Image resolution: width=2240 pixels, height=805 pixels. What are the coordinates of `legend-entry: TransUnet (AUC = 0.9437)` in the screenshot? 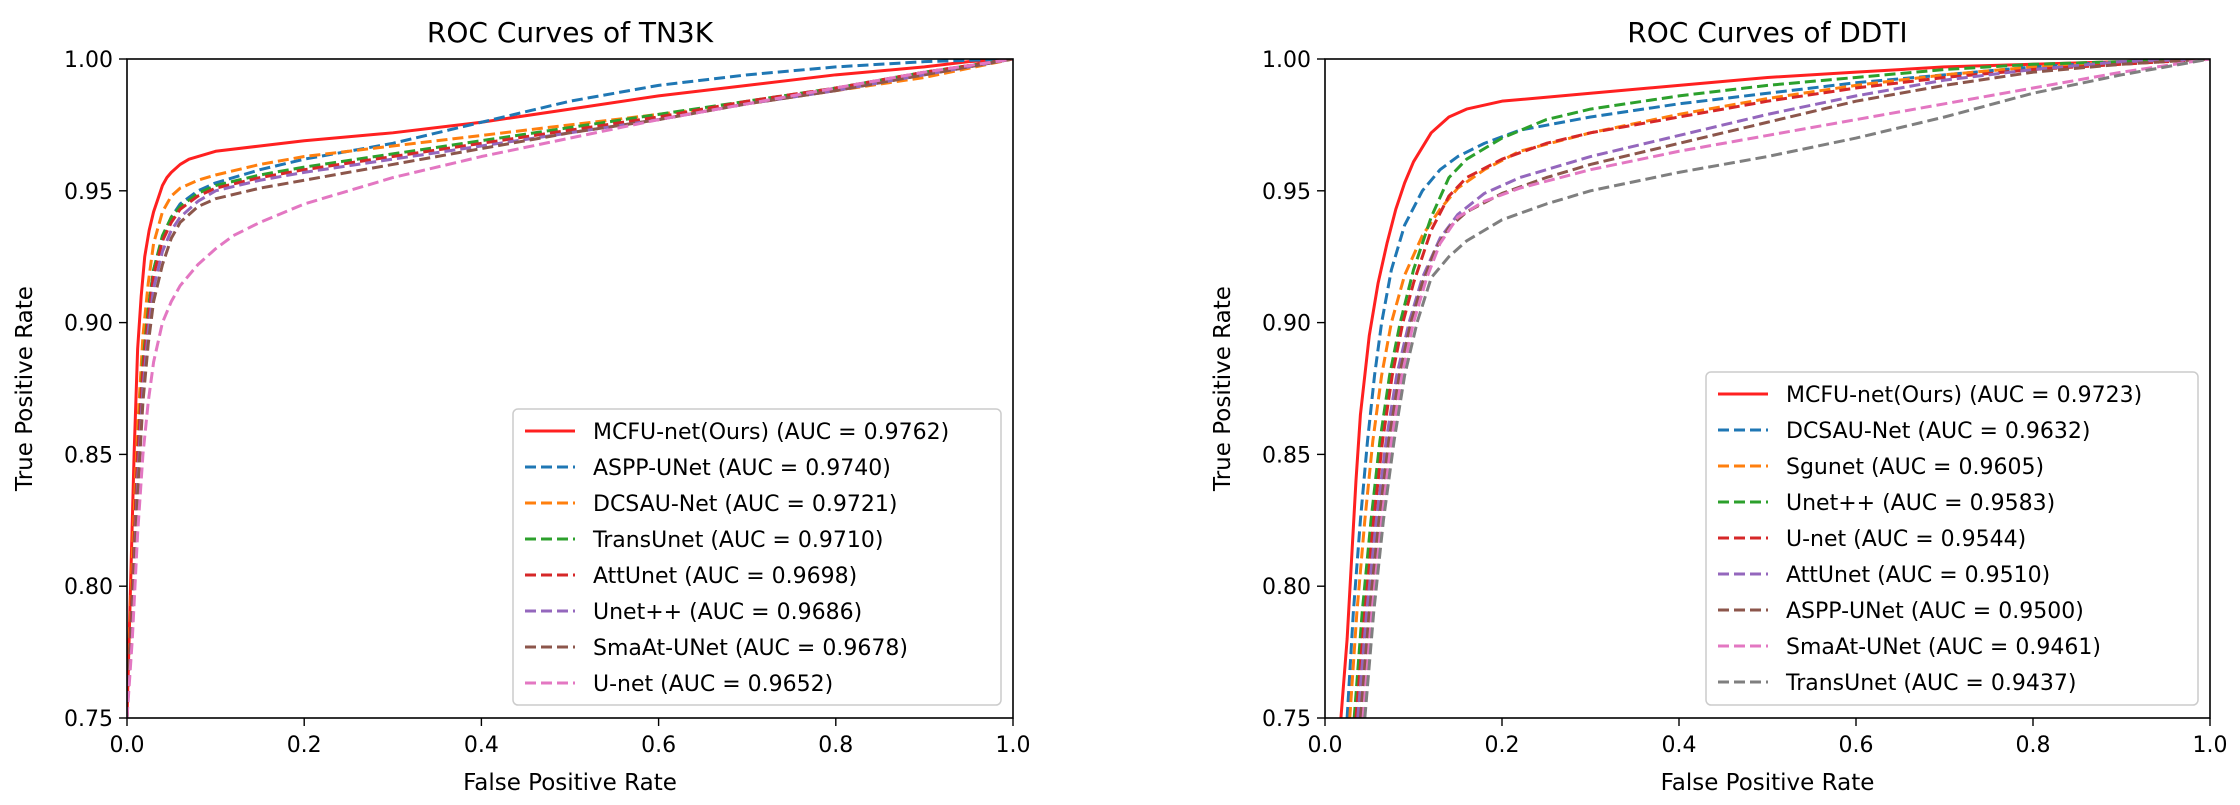 It's located at (1930, 683).